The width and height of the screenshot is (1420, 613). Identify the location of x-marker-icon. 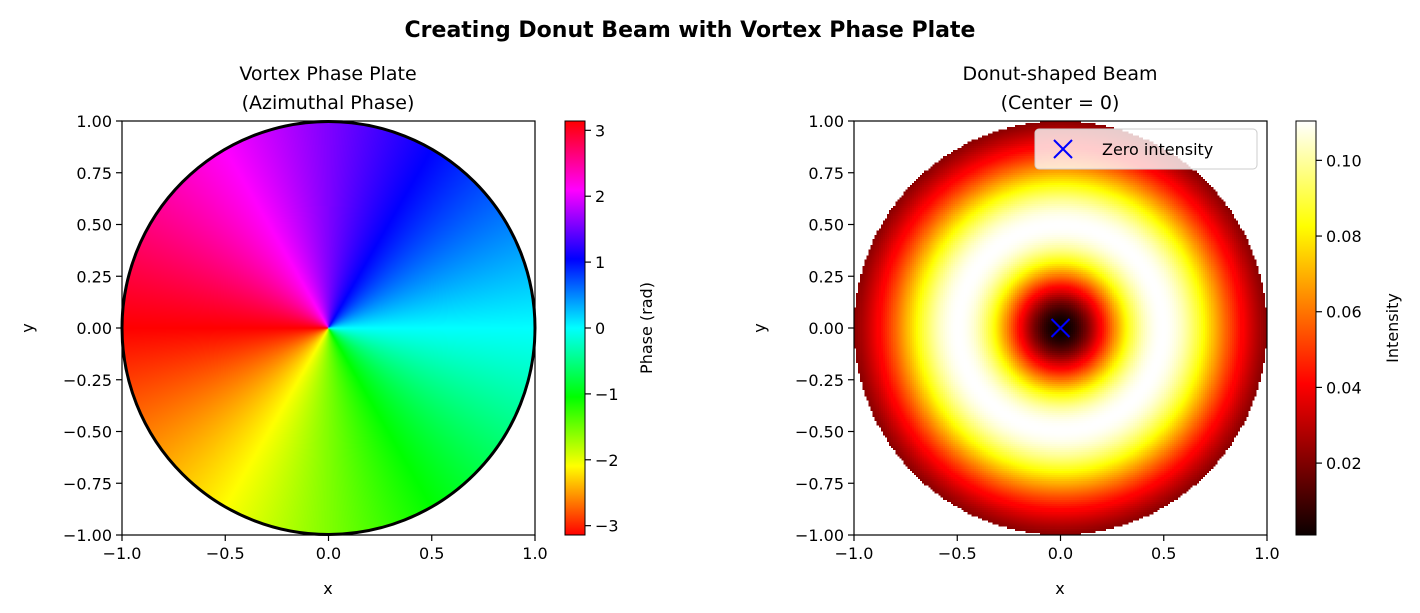
(1063, 149).